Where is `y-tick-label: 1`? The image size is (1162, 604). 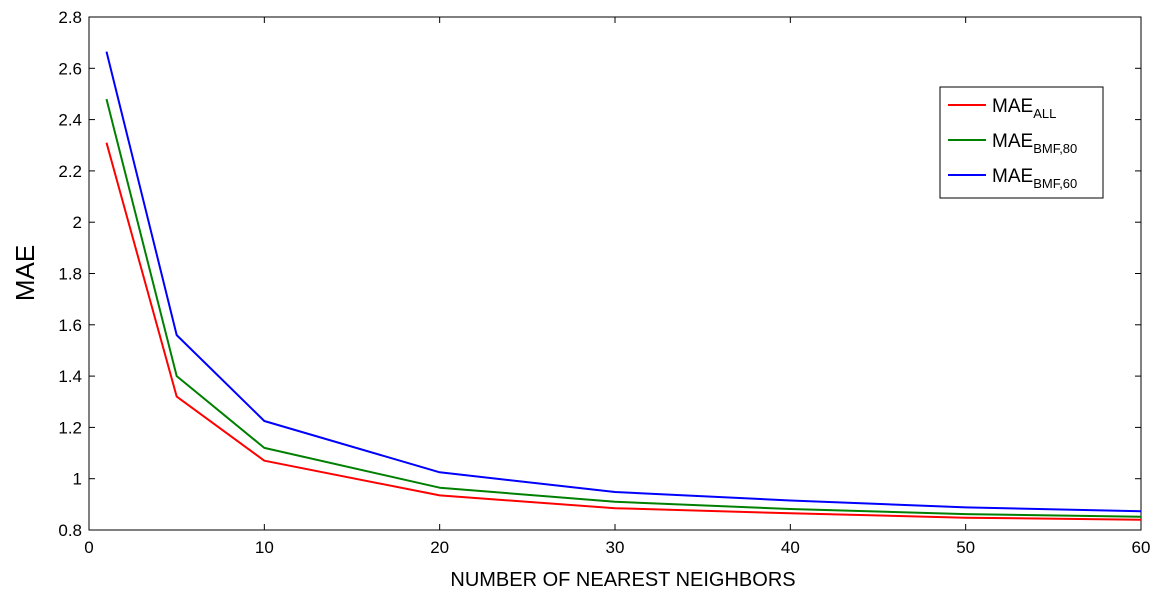
y-tick-label: 1 is located at coordinates (77, 479).